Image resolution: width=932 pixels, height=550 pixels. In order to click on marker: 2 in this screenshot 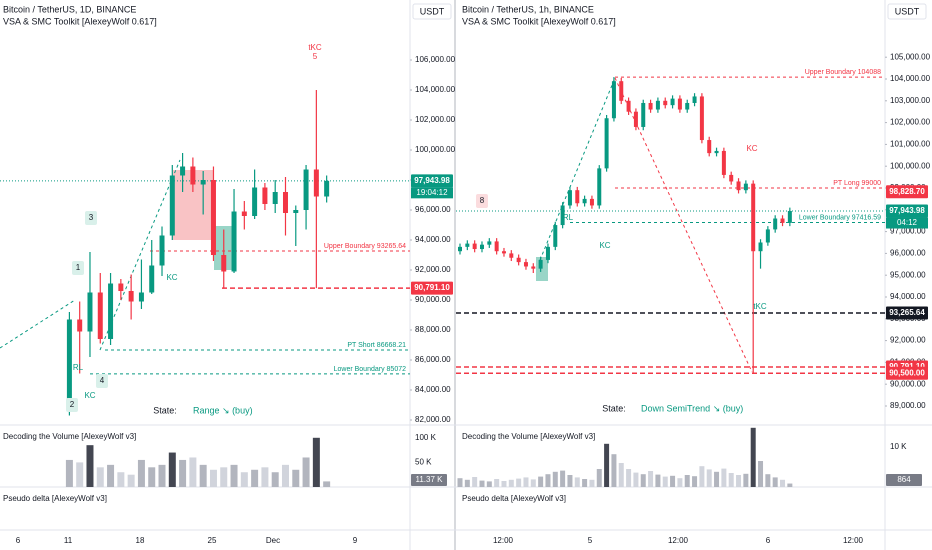, I will do `click(72, 404)`.